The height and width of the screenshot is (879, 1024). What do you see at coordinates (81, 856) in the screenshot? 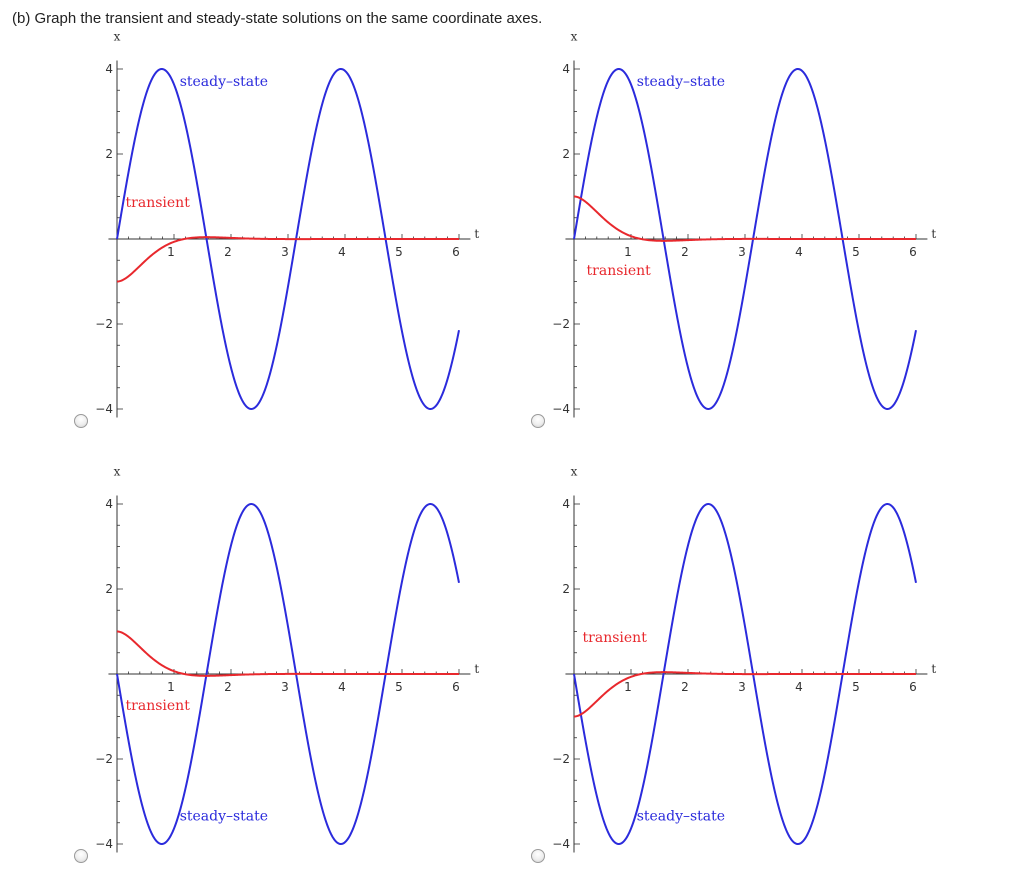
I see `radio-option-c` at bounding box center [81, 856].